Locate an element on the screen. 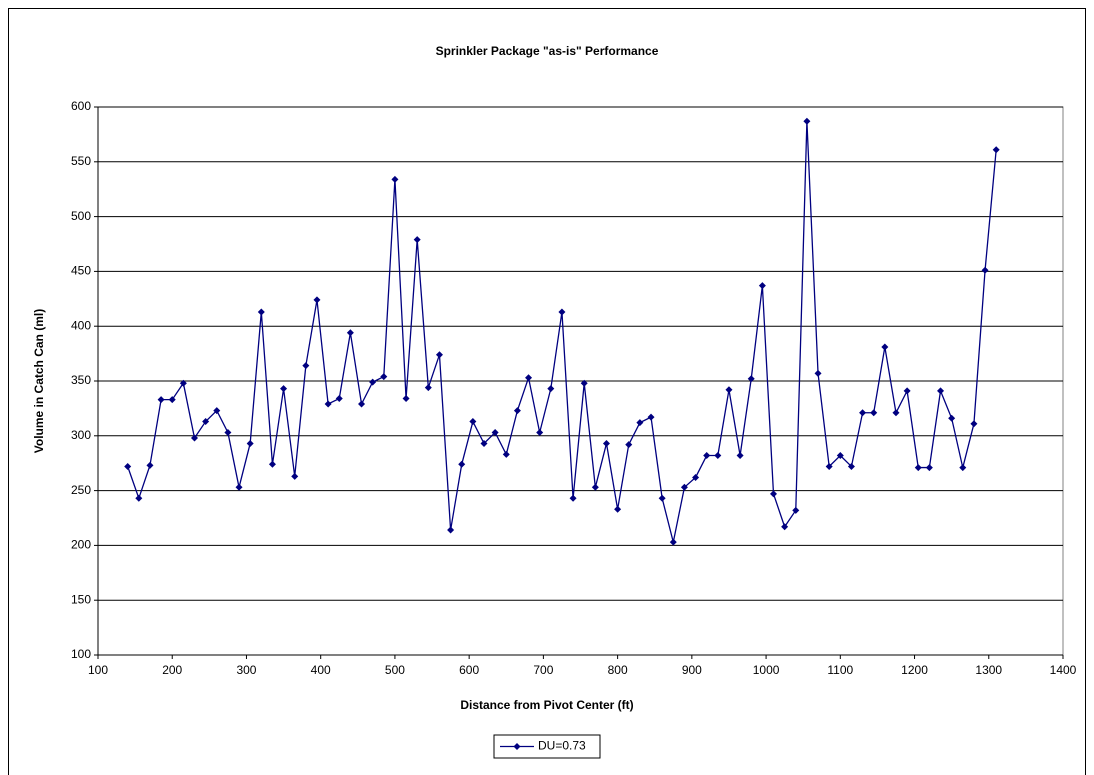  y-tick-label: 150 is located at coordinates (81, 599).